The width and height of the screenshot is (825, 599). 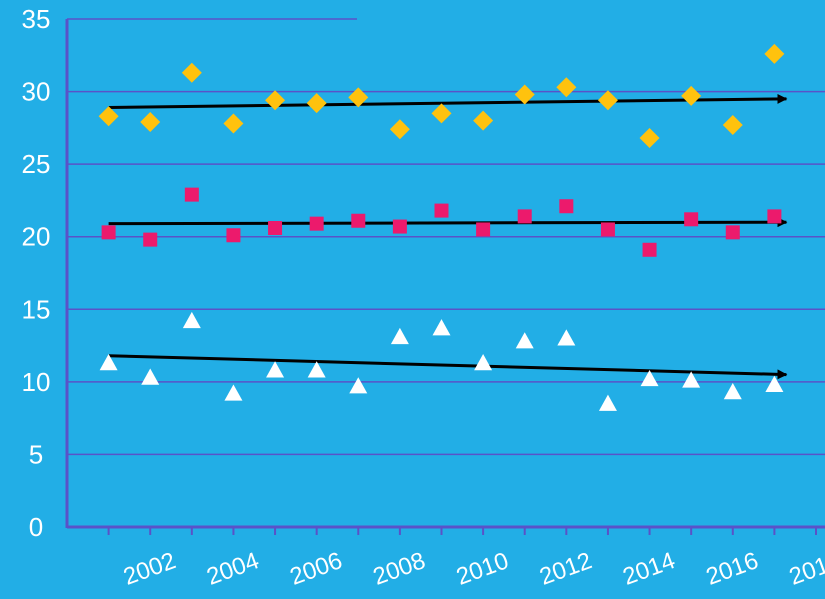 I want to click on diamond-point-2010, so click(x=483, y=120).